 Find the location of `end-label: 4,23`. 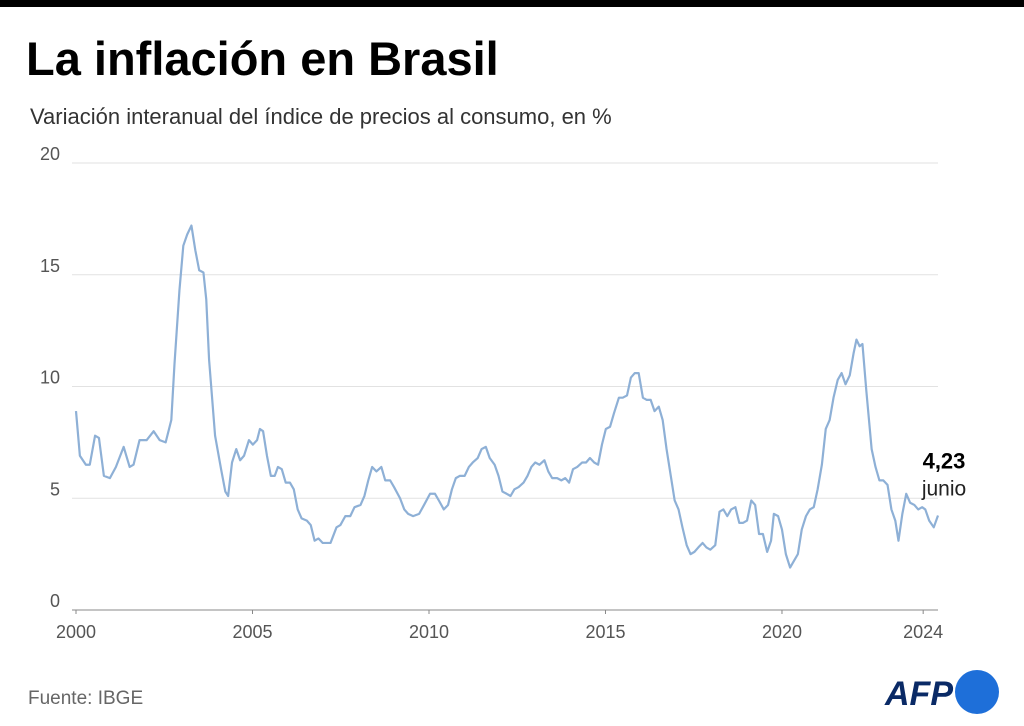

end-label: 4,23 is located at coordinates (944, 460).